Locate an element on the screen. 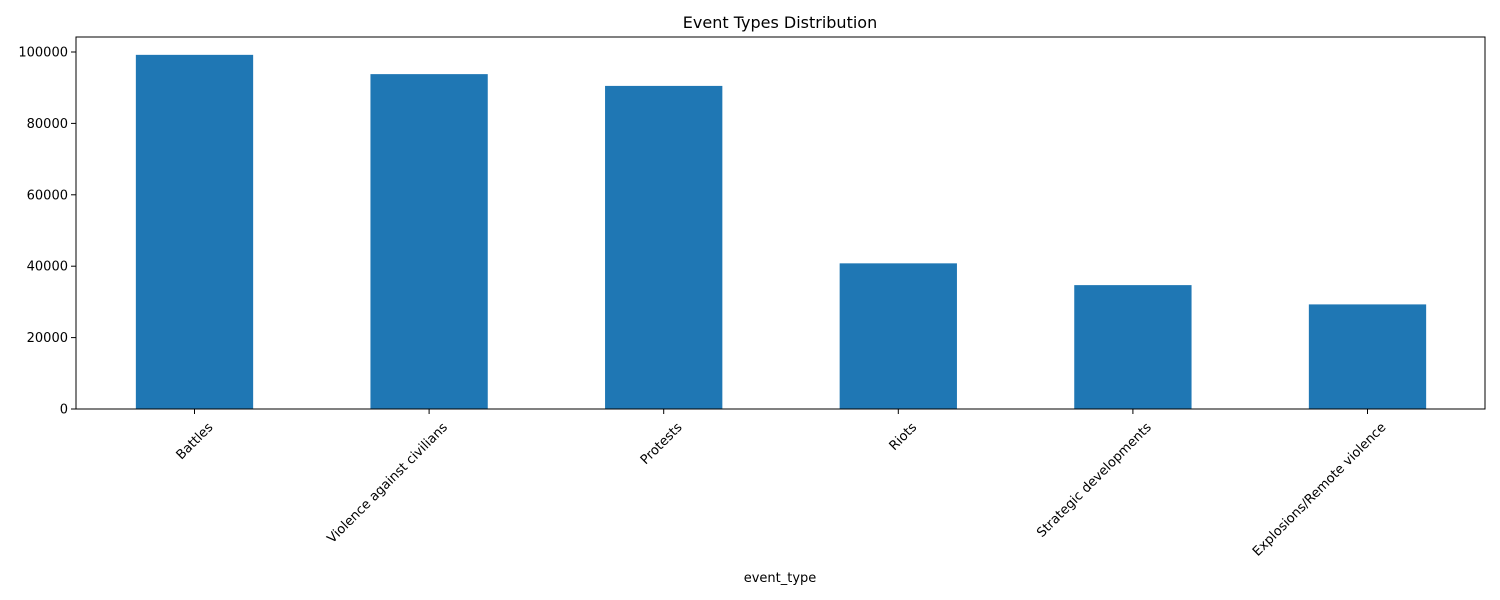 The image size is (1500, 600). x-tick-label: Battles is located at coordinates (195, 441).